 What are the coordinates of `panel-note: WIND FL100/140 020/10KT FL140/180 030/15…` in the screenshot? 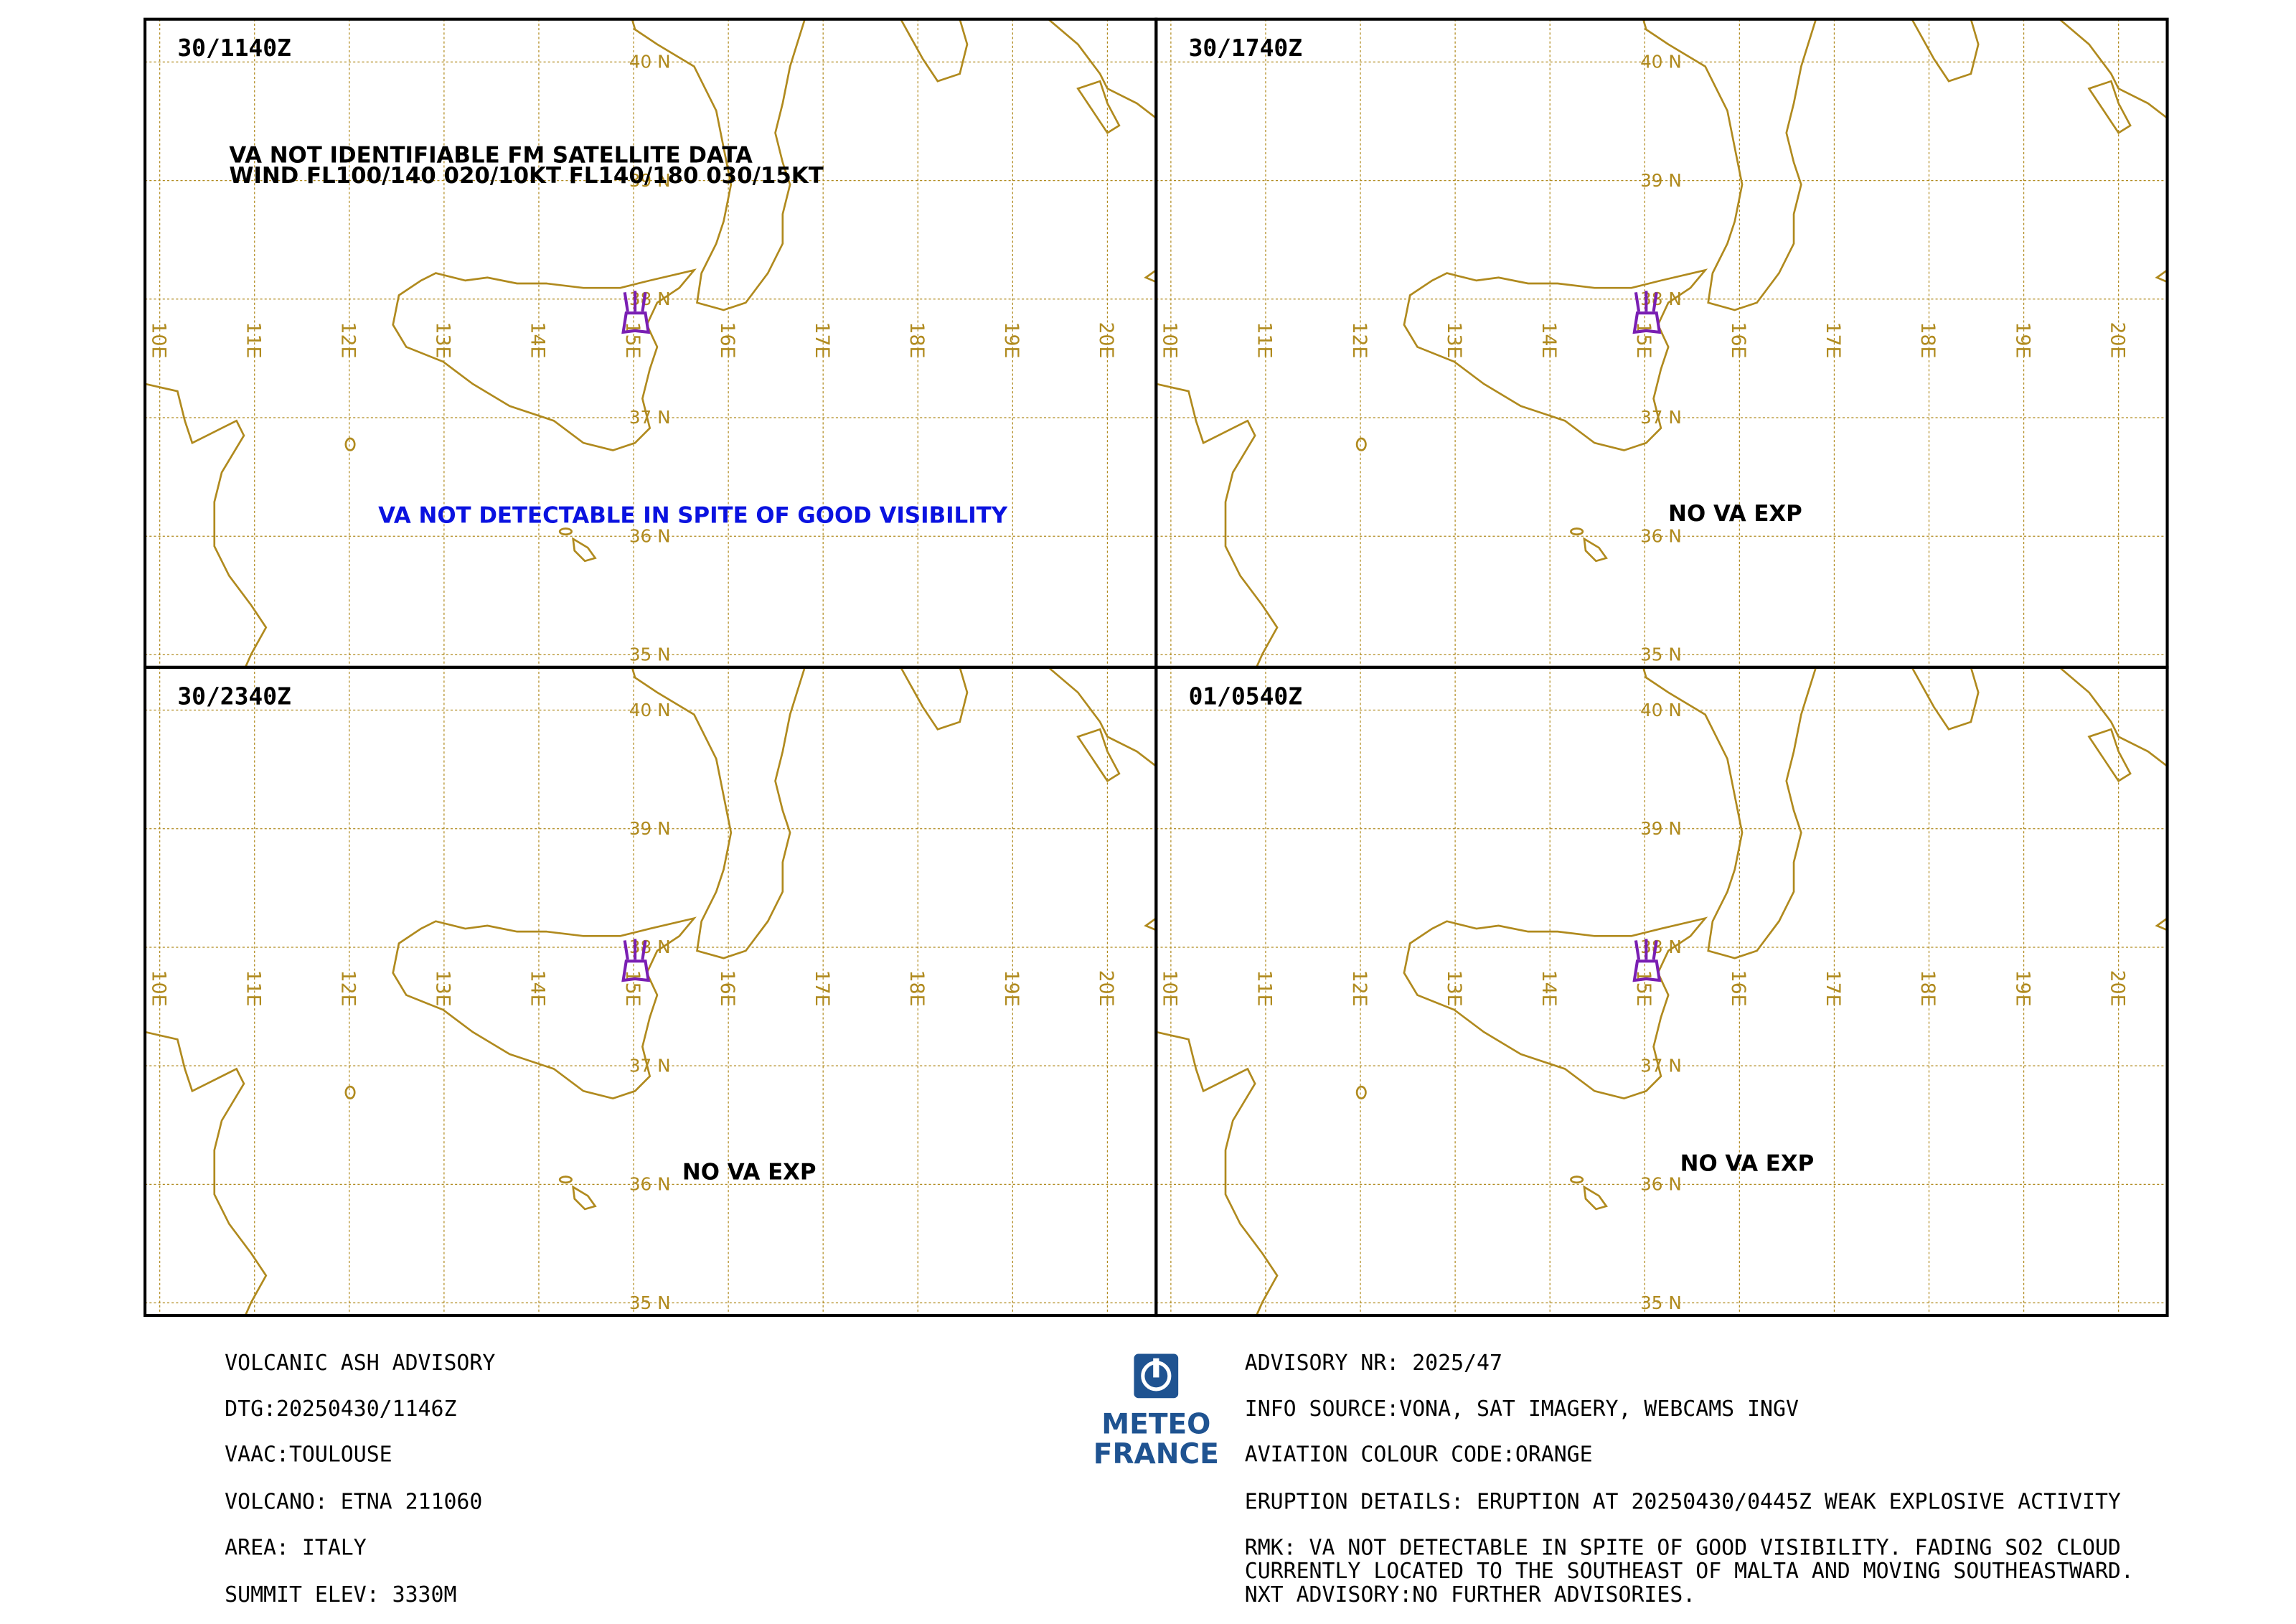 It's located at (526, 176).